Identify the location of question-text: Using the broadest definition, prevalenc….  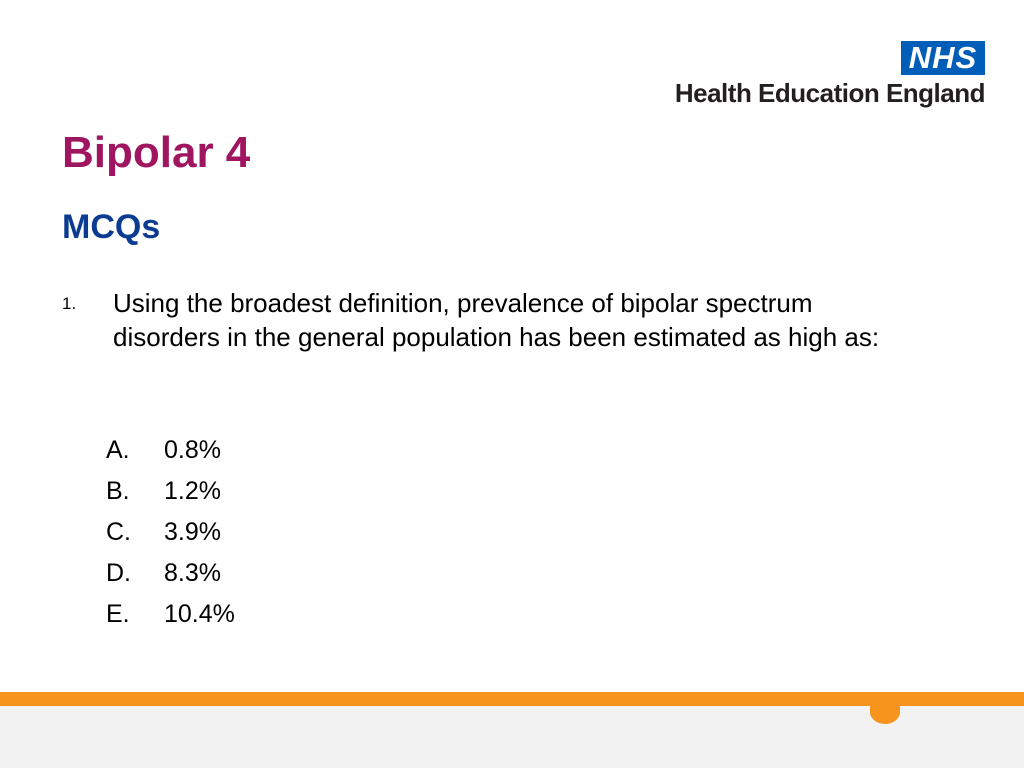
(496, 320).